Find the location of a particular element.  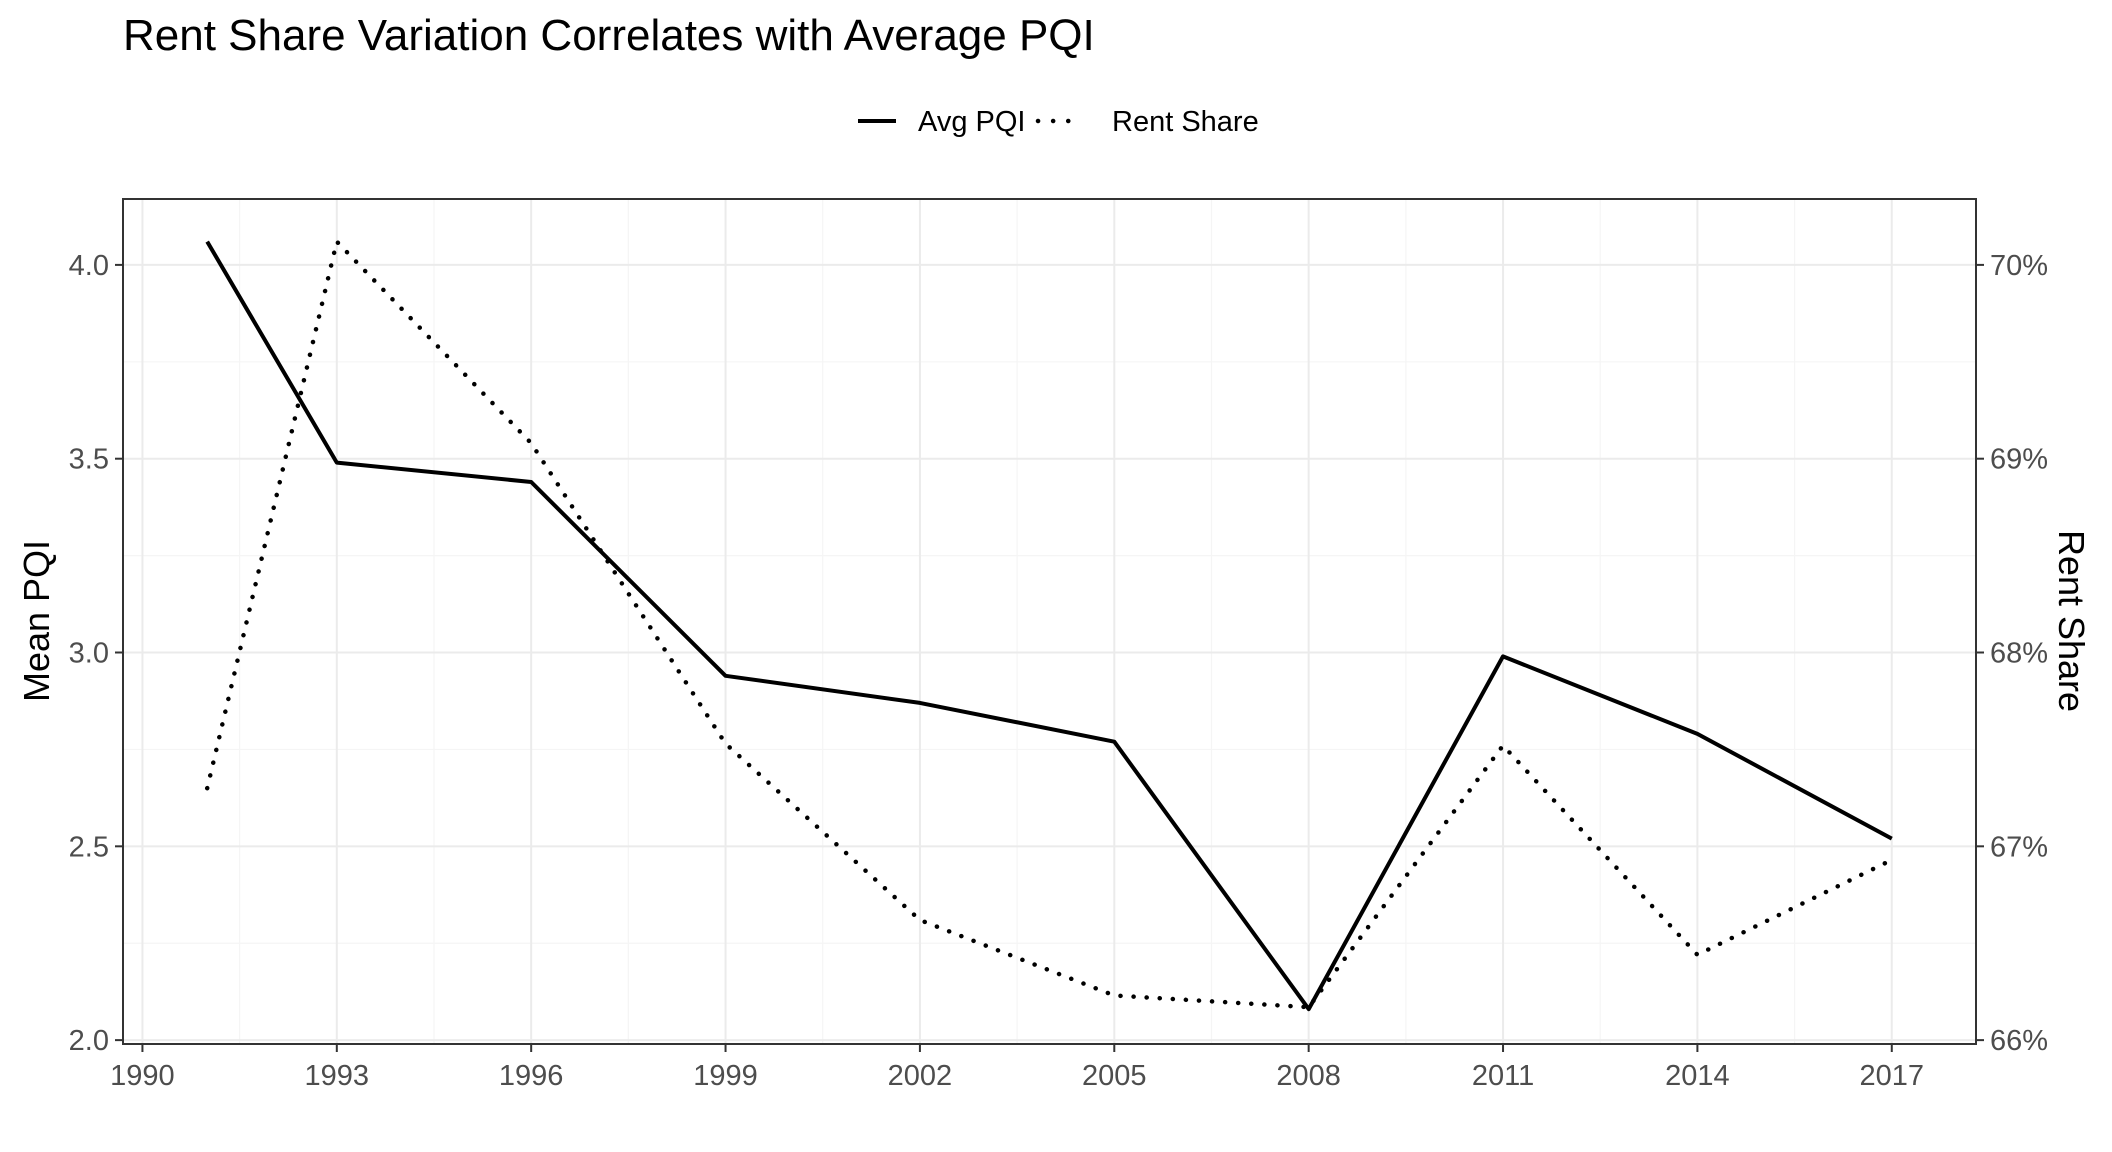

y-tick-label-left: 2.0 is located at coordinates (89, 1041).